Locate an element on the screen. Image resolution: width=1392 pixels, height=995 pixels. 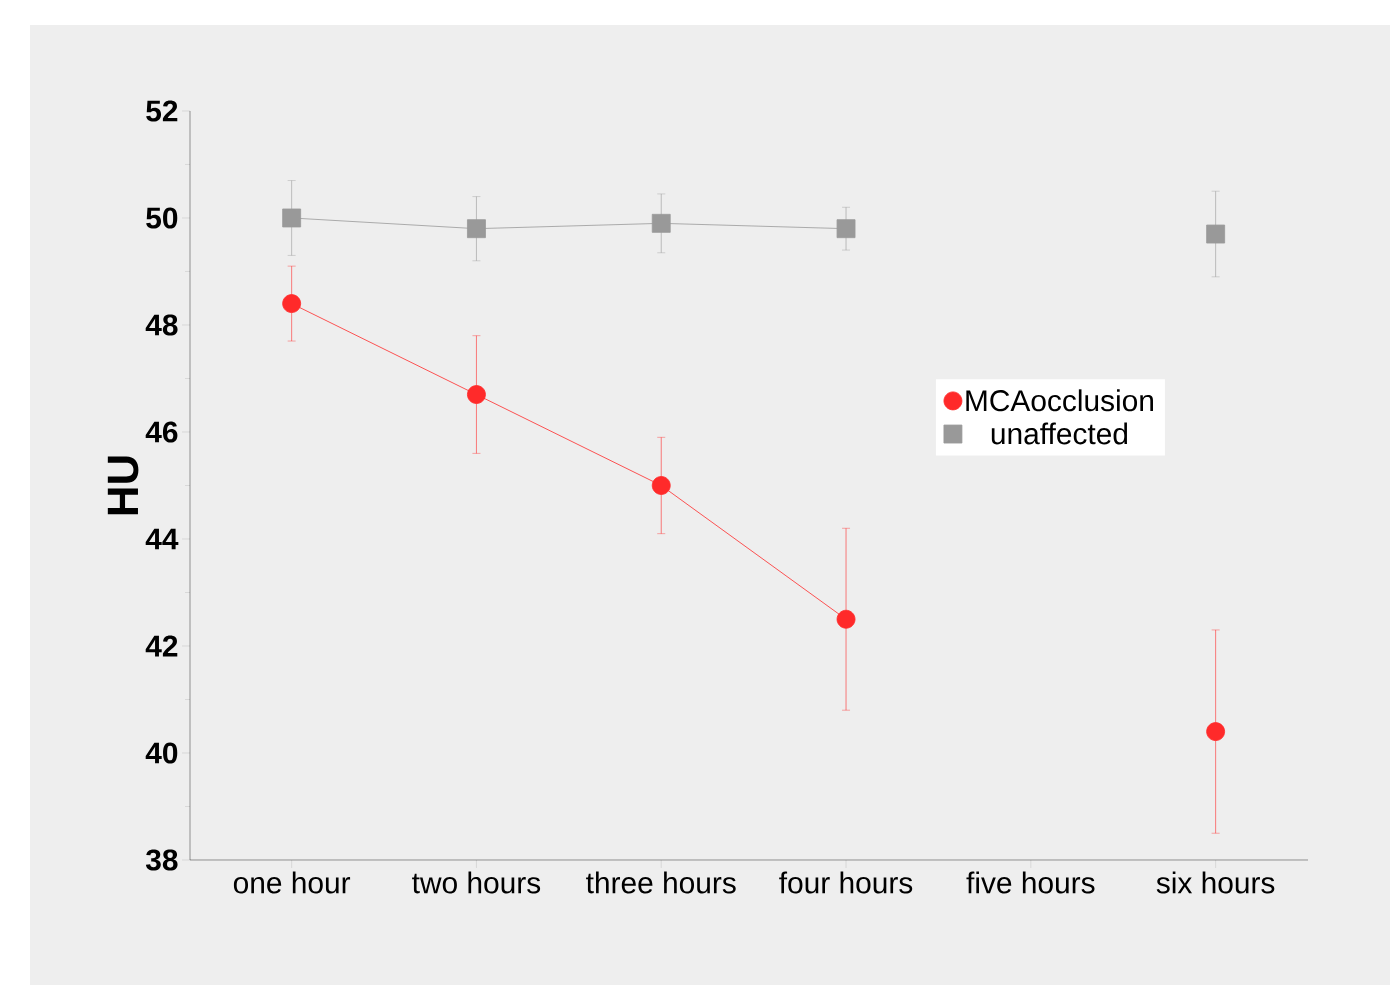
legend-label: unaffected is located at coordinates (1059, 433).